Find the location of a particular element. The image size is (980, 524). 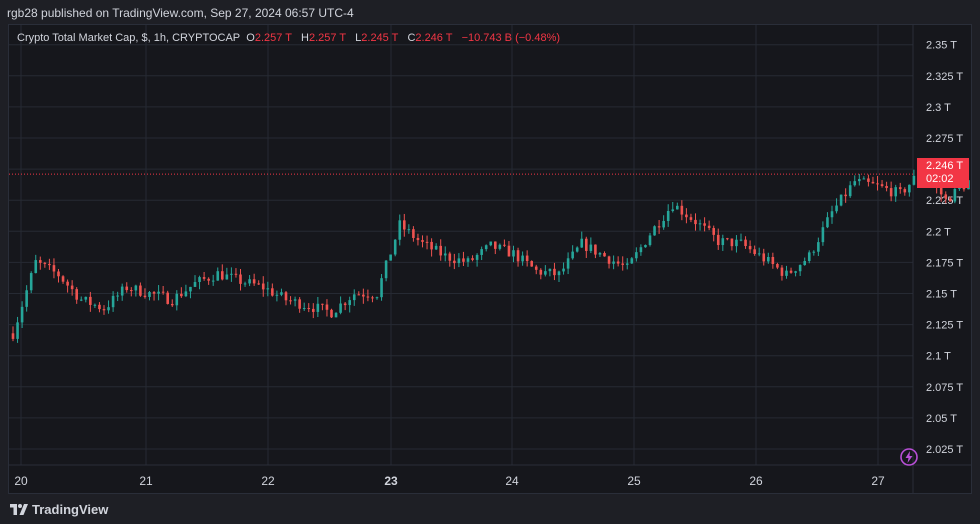

x-tick-label: 22 is located at coordinates (268, 481).